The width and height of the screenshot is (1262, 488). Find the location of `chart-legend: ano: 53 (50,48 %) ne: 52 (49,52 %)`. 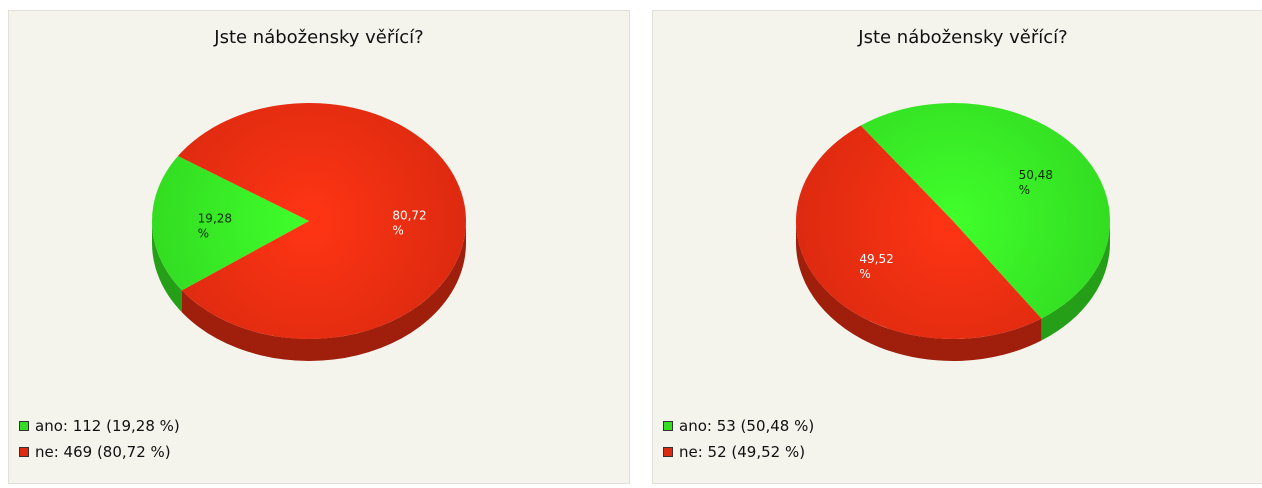

chart-legend: ano: 53 (50,48 %) ne: 52 (49,52 %) is located at coordinates (738, 439).